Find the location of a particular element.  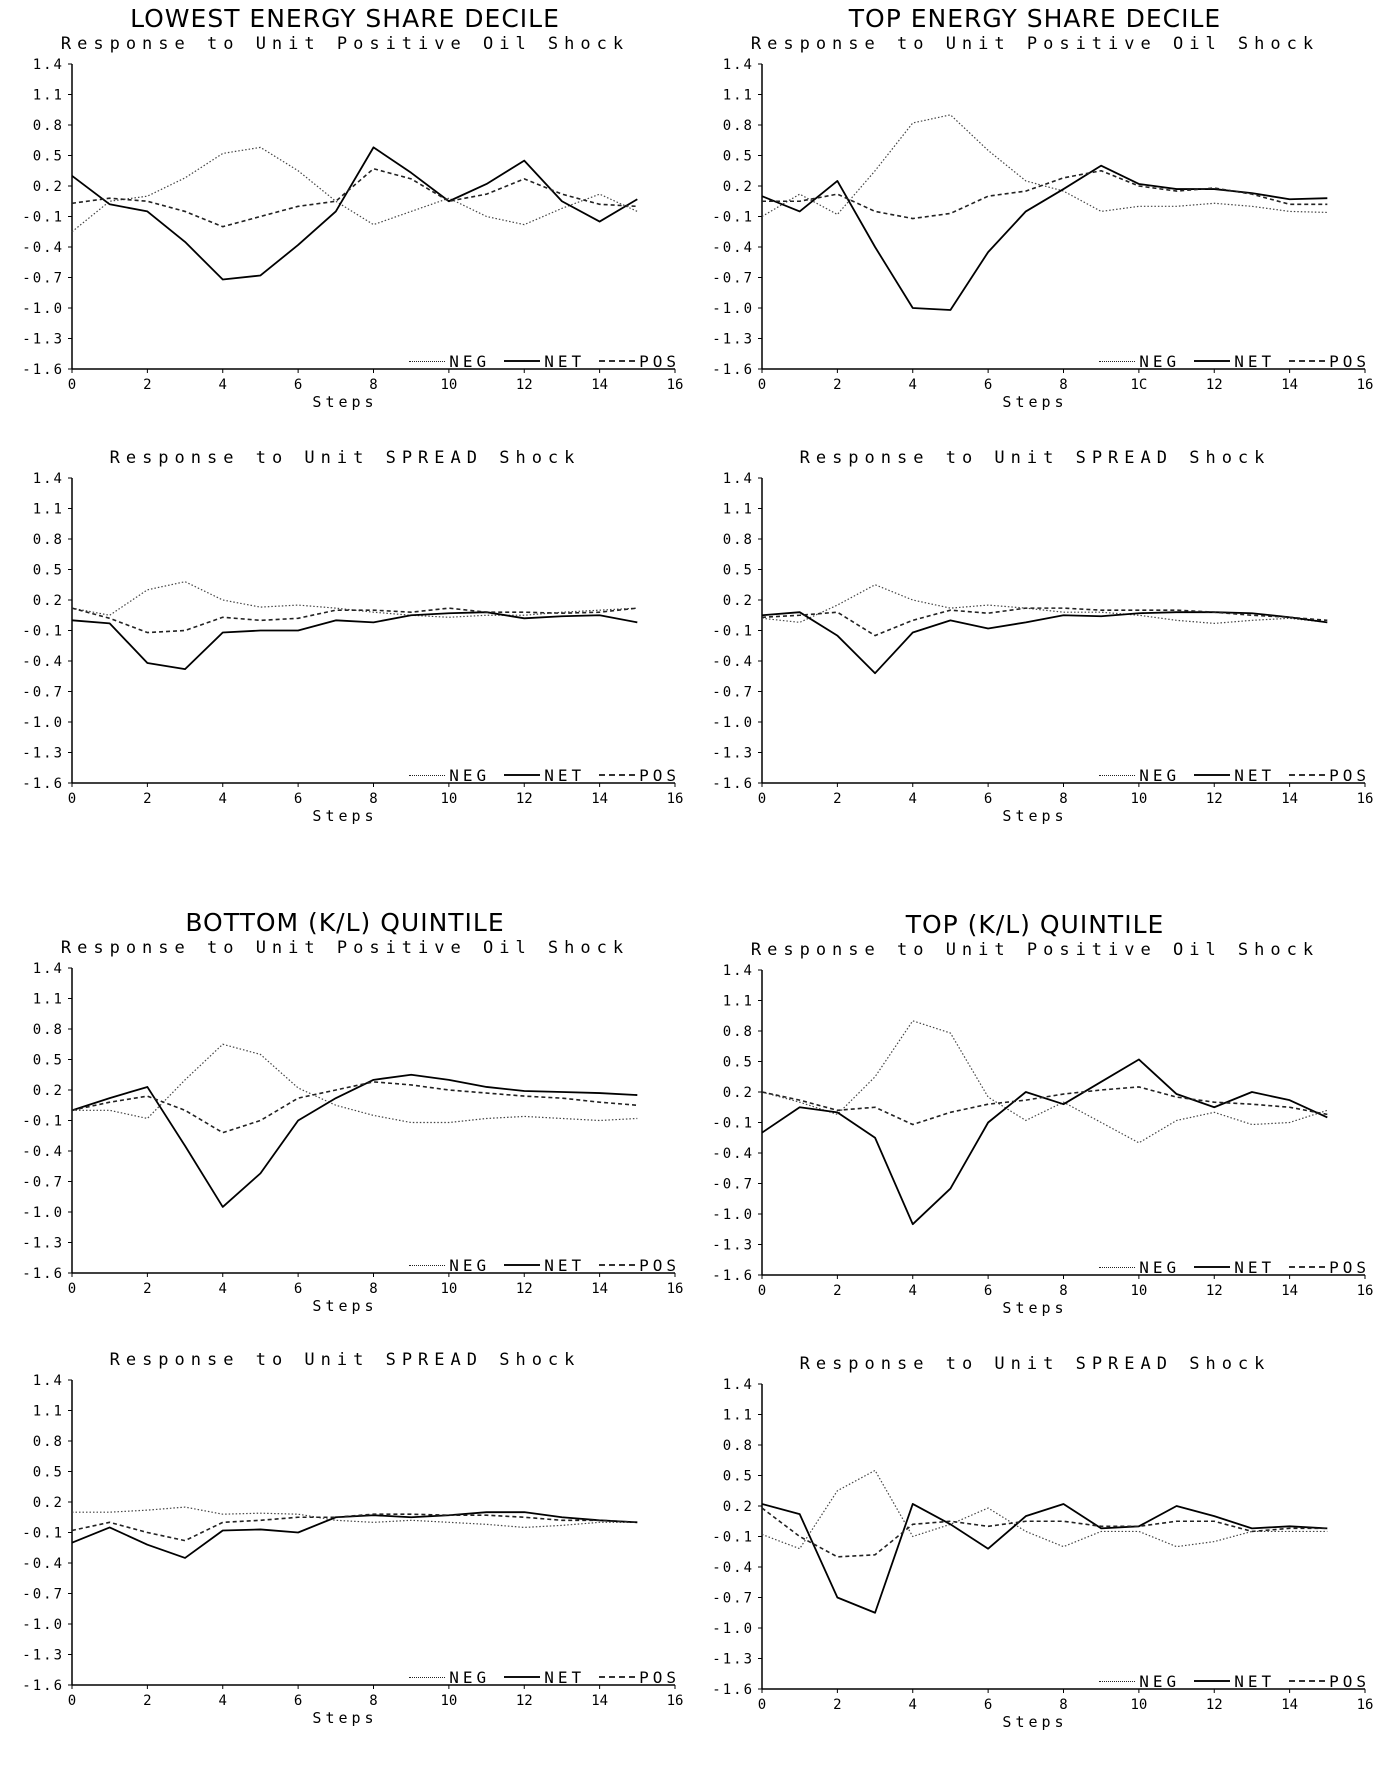

legend-swatch-net is located at coordinates (1212, 361).